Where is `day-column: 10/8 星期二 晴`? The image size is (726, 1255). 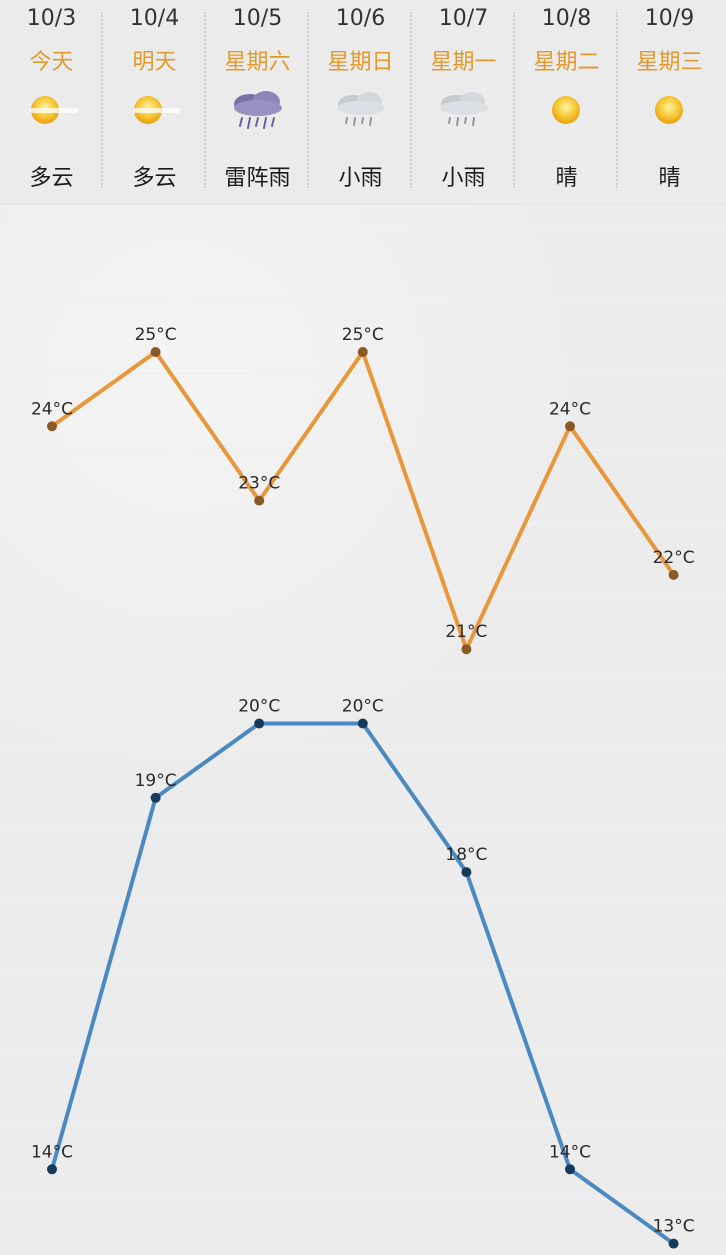
day-column: 10/8 星期二 晴 is located at coordinates (566, 102).